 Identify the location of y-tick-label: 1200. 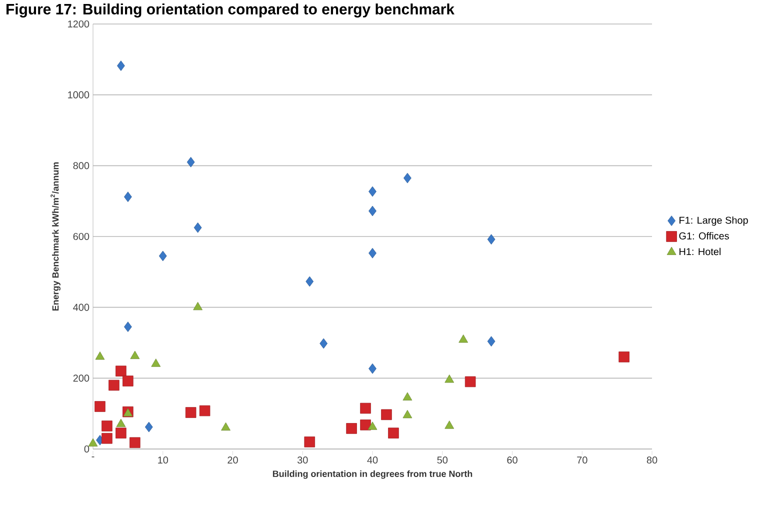
(79, 24).